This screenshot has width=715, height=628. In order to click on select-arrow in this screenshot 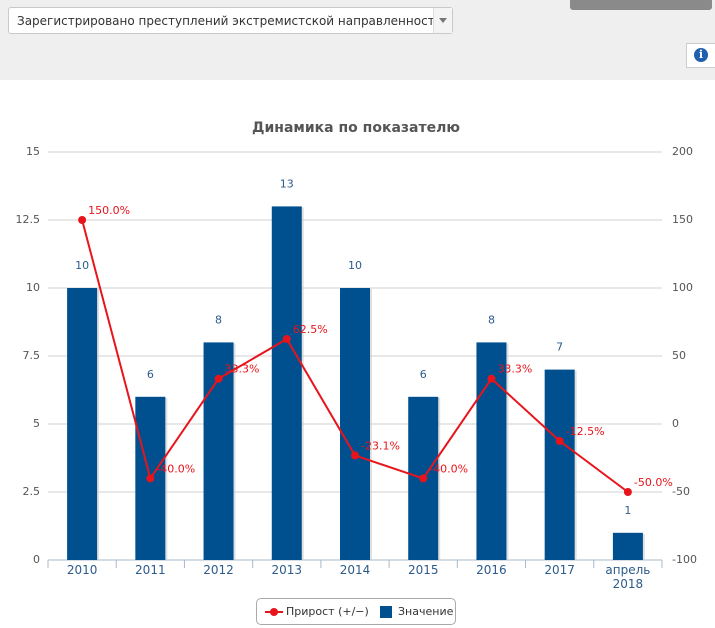, I will do `click(442, 20)`.